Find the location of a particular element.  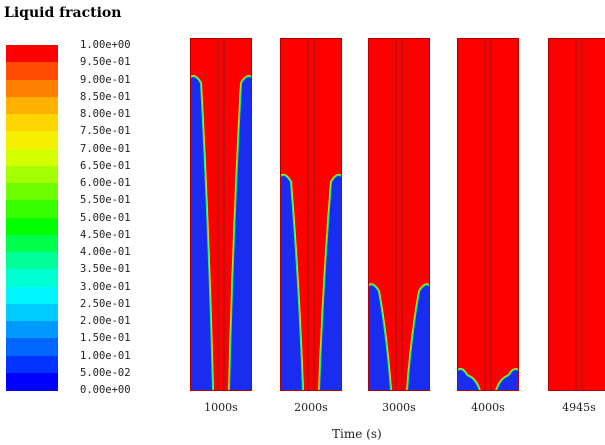

legend-label: 3.50e-01 is located at coordinates (105, 269).